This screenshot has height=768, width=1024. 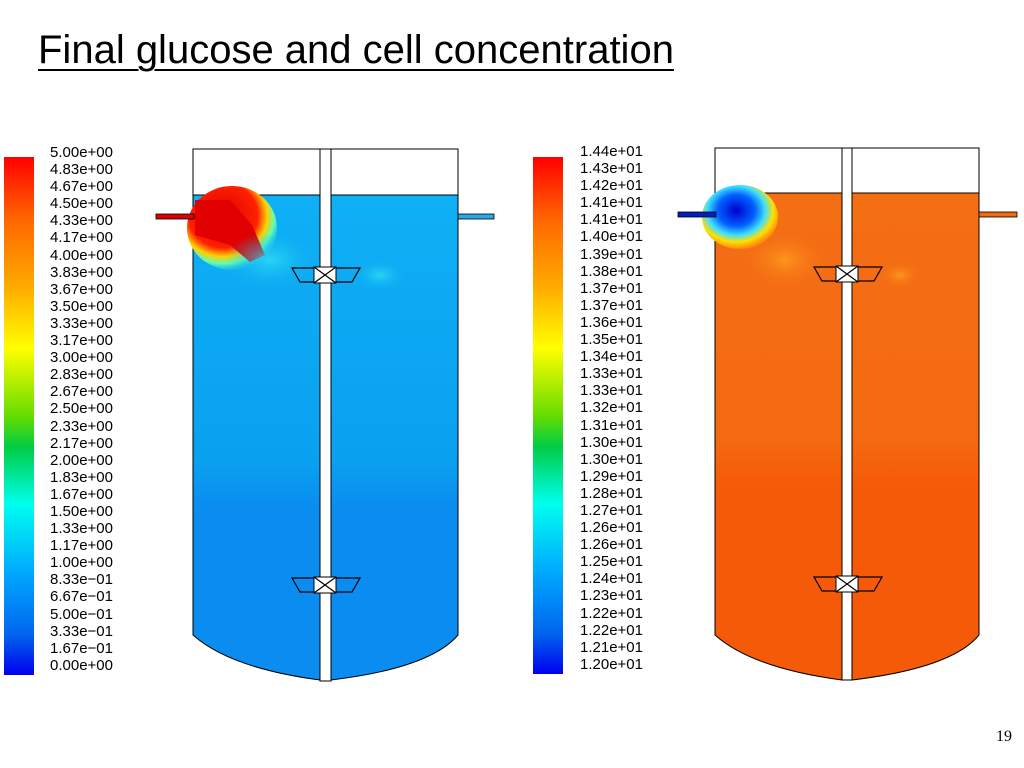 What do you see at coordinates (611, 357) in the screenshot?
I see `legend-tick-label: 1.34e+01` at bounding box center [611, 357].